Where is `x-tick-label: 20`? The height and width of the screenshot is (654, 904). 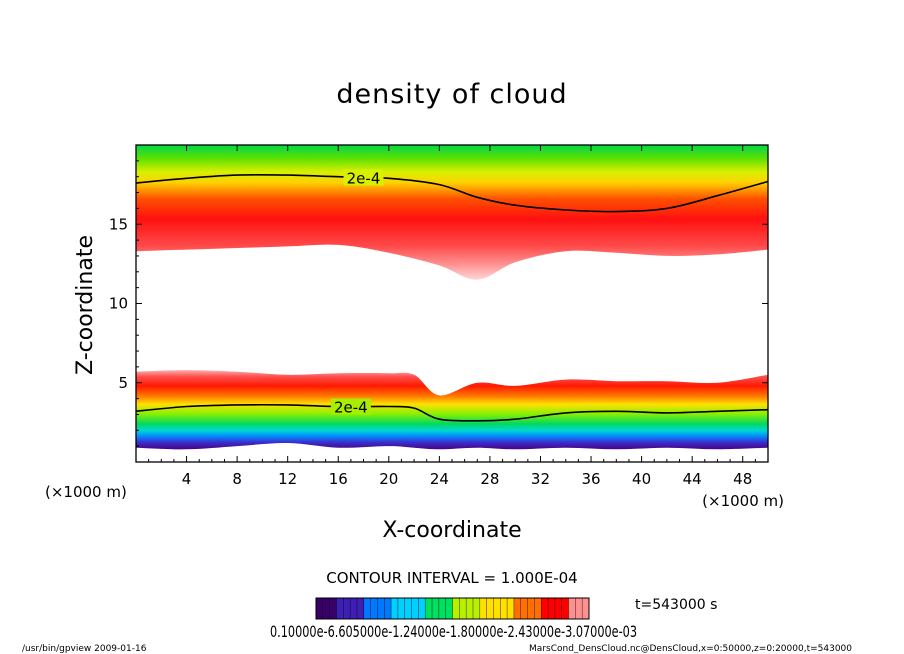 x-tick-label: 20 is located at coordinates (388, 479).